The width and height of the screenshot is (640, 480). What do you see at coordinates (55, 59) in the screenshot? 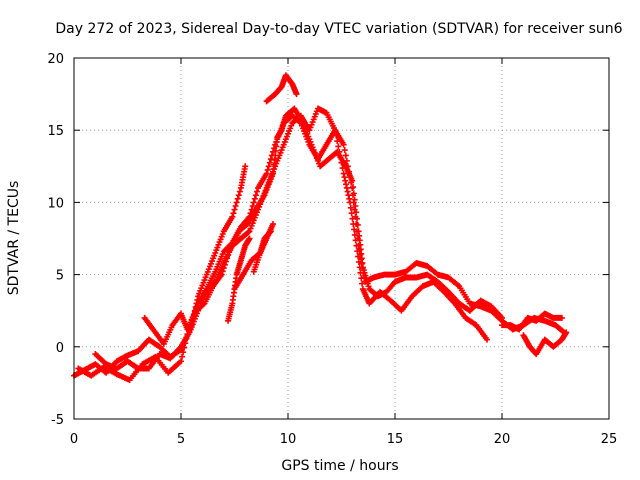
I see `y-tick-label: 20` at bounding box center [55, 59].